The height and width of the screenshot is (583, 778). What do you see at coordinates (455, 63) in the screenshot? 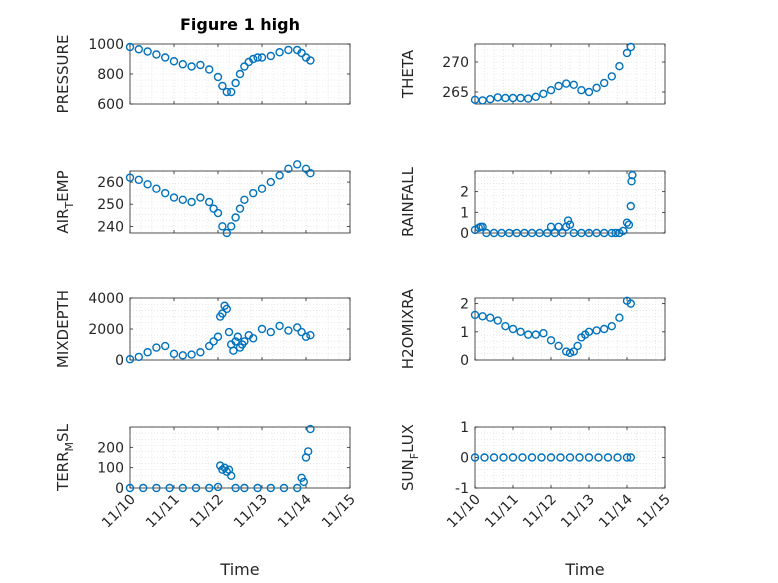
I see `y-tick-label: 270` at bounding box center [455, 63].